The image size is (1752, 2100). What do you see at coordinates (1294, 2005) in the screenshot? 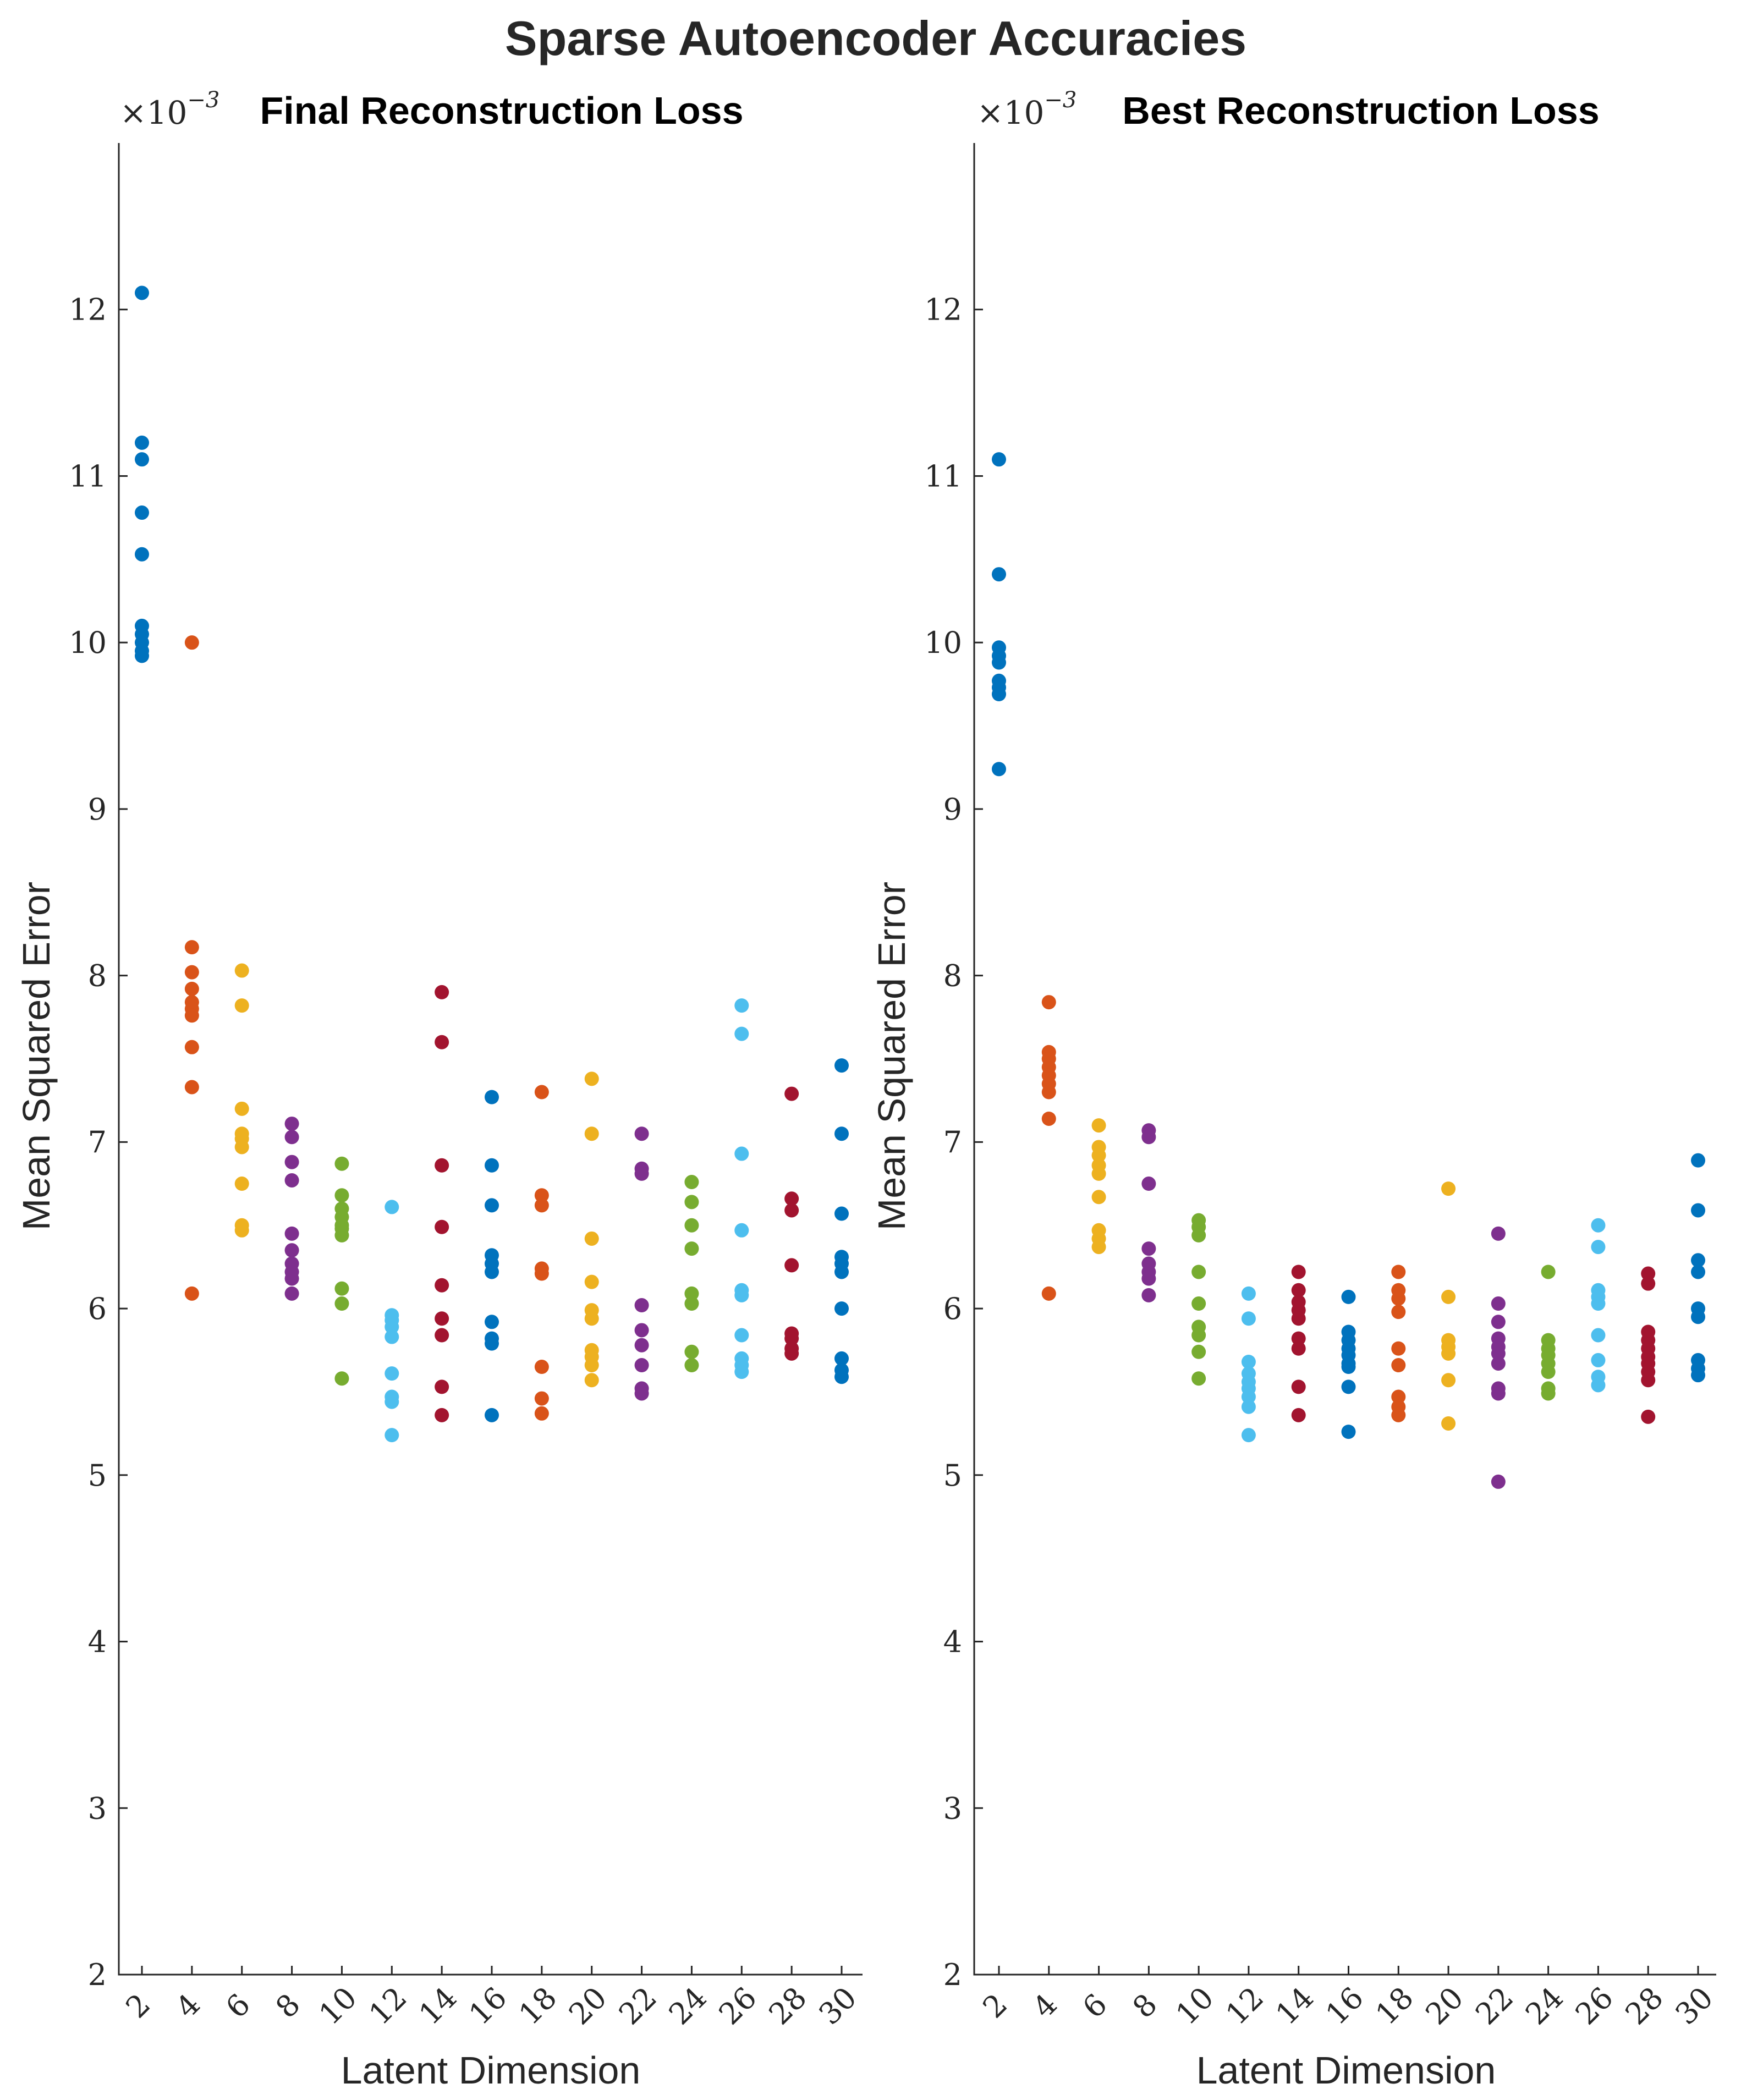
I see `x-tick-label: 14` at bounding box center [1294, 2005].